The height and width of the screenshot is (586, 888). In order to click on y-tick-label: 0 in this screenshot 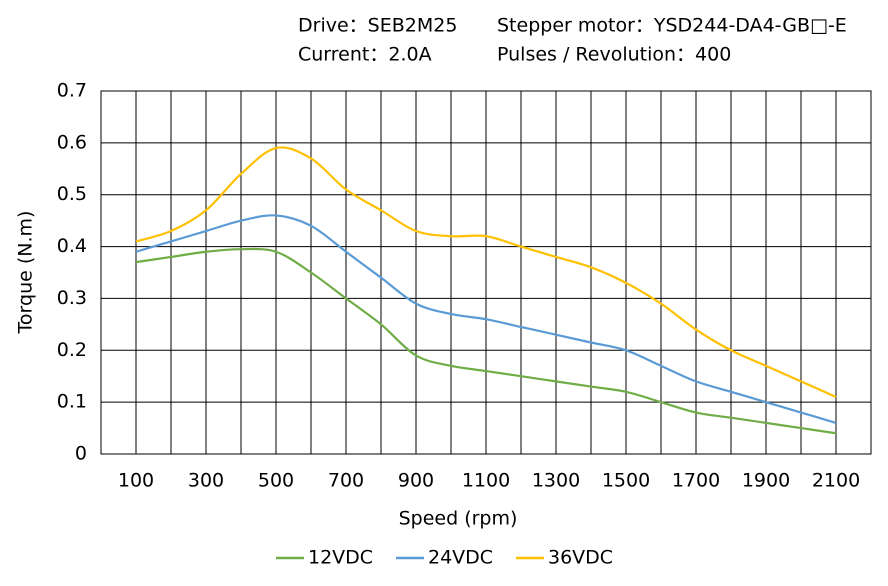, I will do `click(81, 454)`.